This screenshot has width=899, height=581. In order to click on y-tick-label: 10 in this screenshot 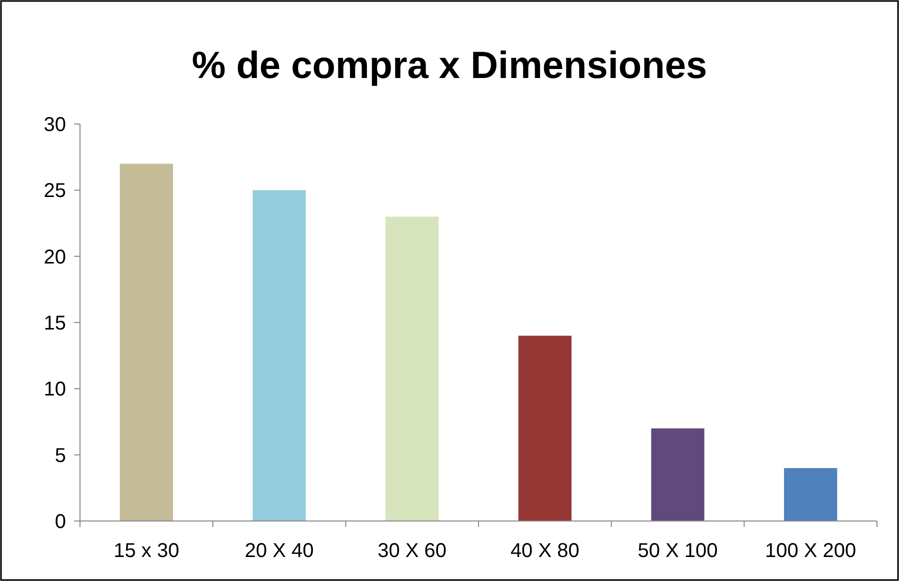, I will do `click(55, 389)`.